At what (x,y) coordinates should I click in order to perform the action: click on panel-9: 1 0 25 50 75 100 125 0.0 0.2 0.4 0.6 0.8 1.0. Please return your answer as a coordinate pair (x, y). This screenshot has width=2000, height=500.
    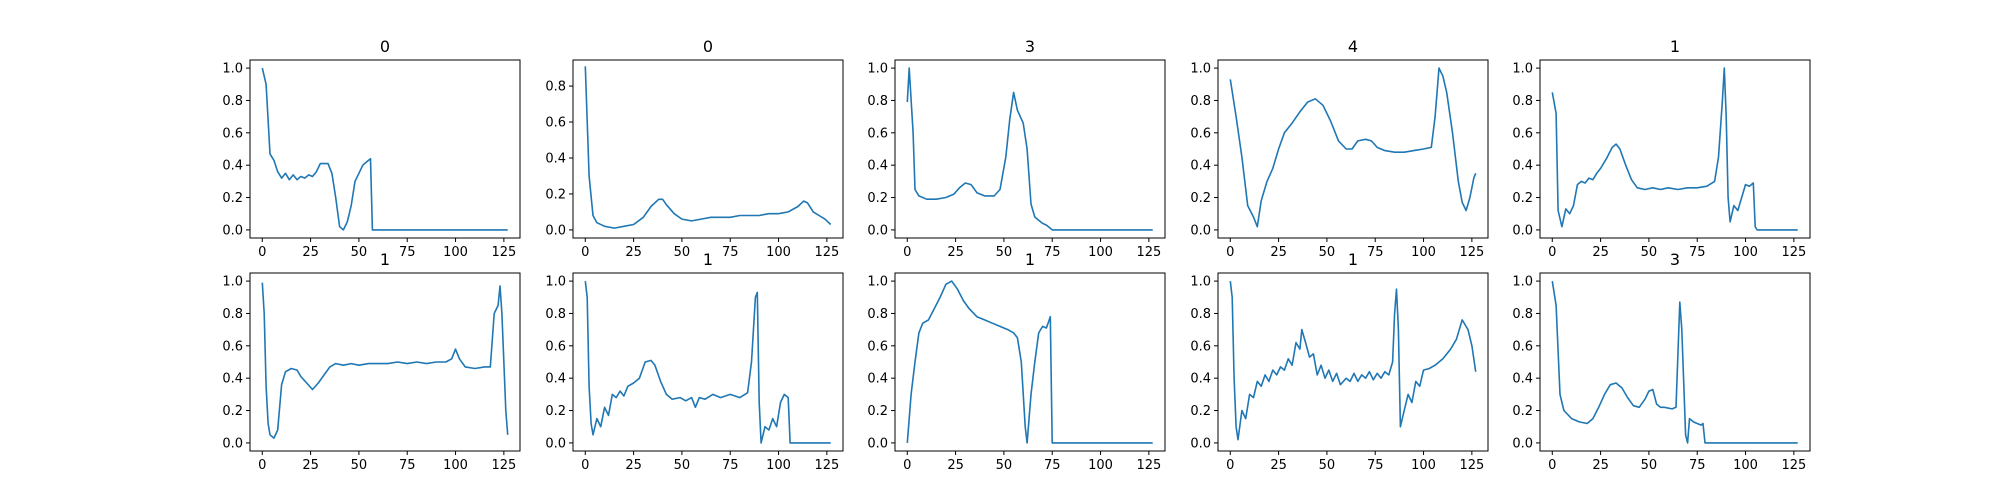
    Looking at the image, I should click on (1339, 361).